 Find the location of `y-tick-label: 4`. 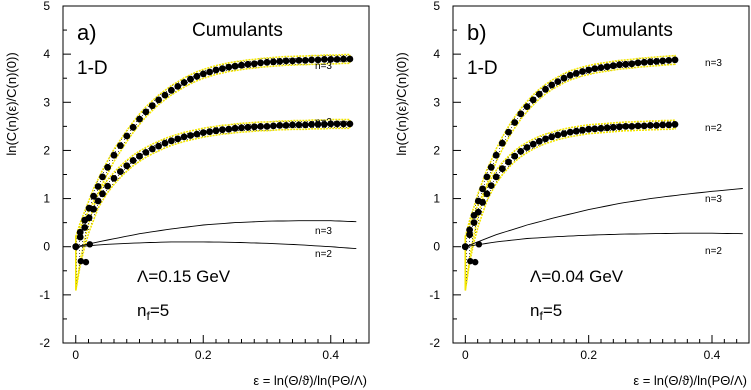

y-tick-label: 4 is located at coordinates (46, 54).